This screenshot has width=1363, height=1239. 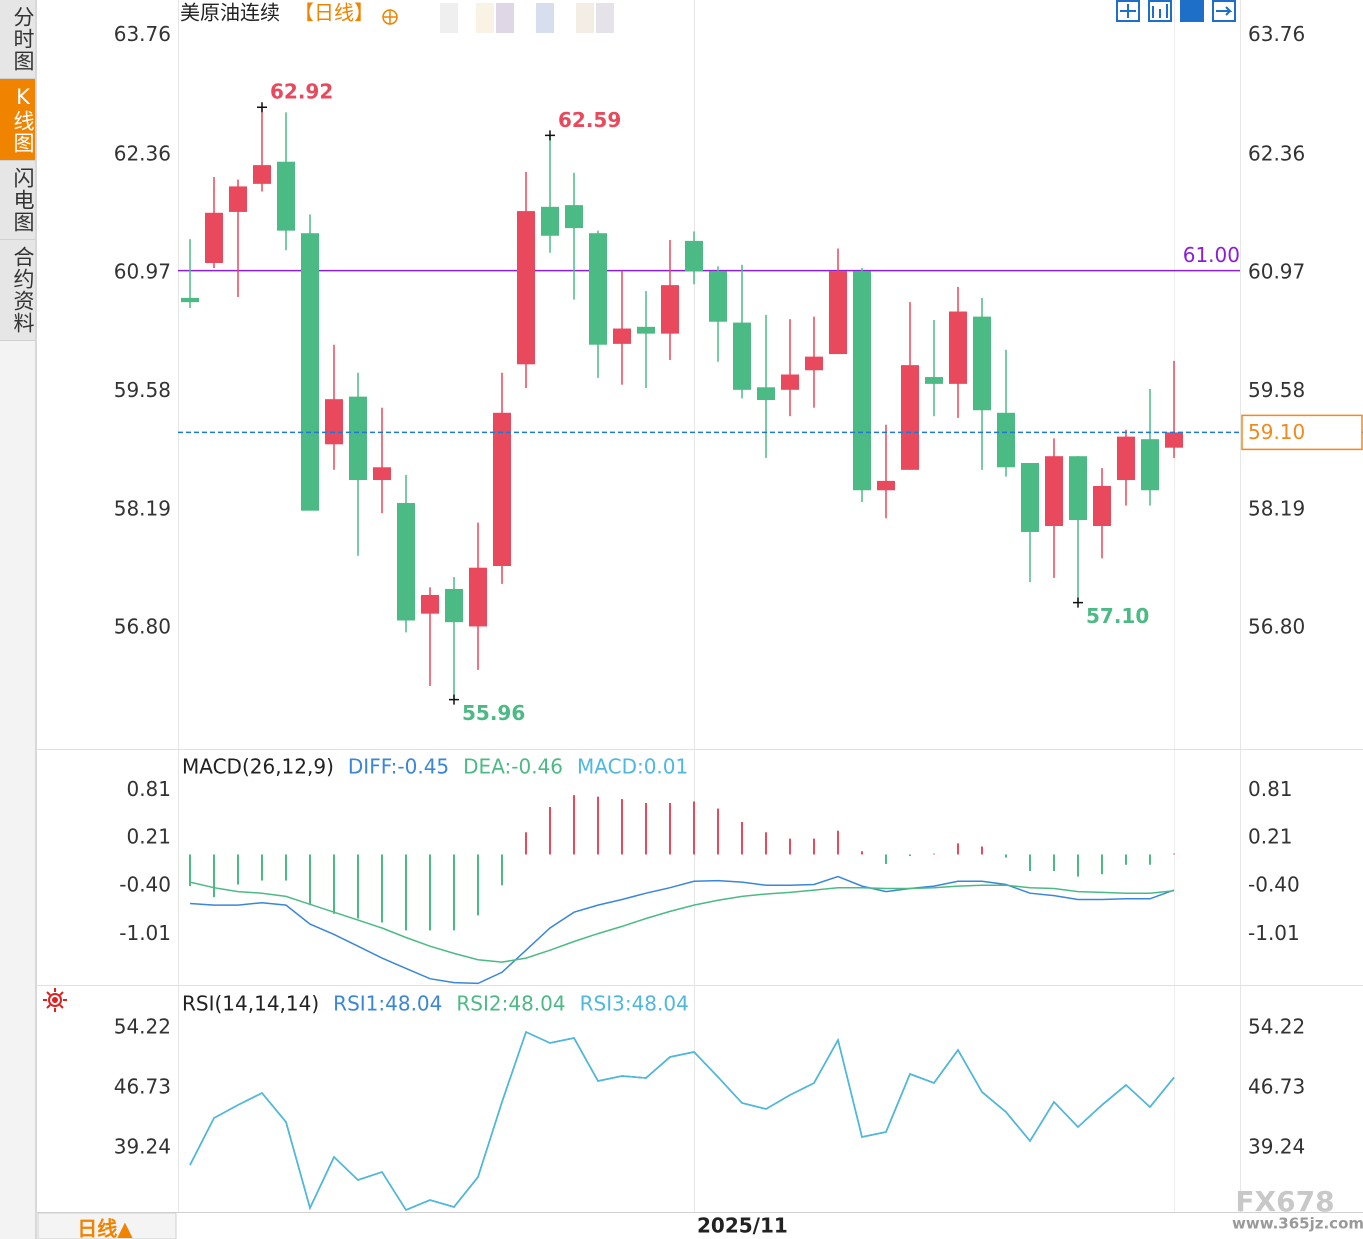 I want to click on x-tick-label: 2025/11, so click(x=742, y=1226).